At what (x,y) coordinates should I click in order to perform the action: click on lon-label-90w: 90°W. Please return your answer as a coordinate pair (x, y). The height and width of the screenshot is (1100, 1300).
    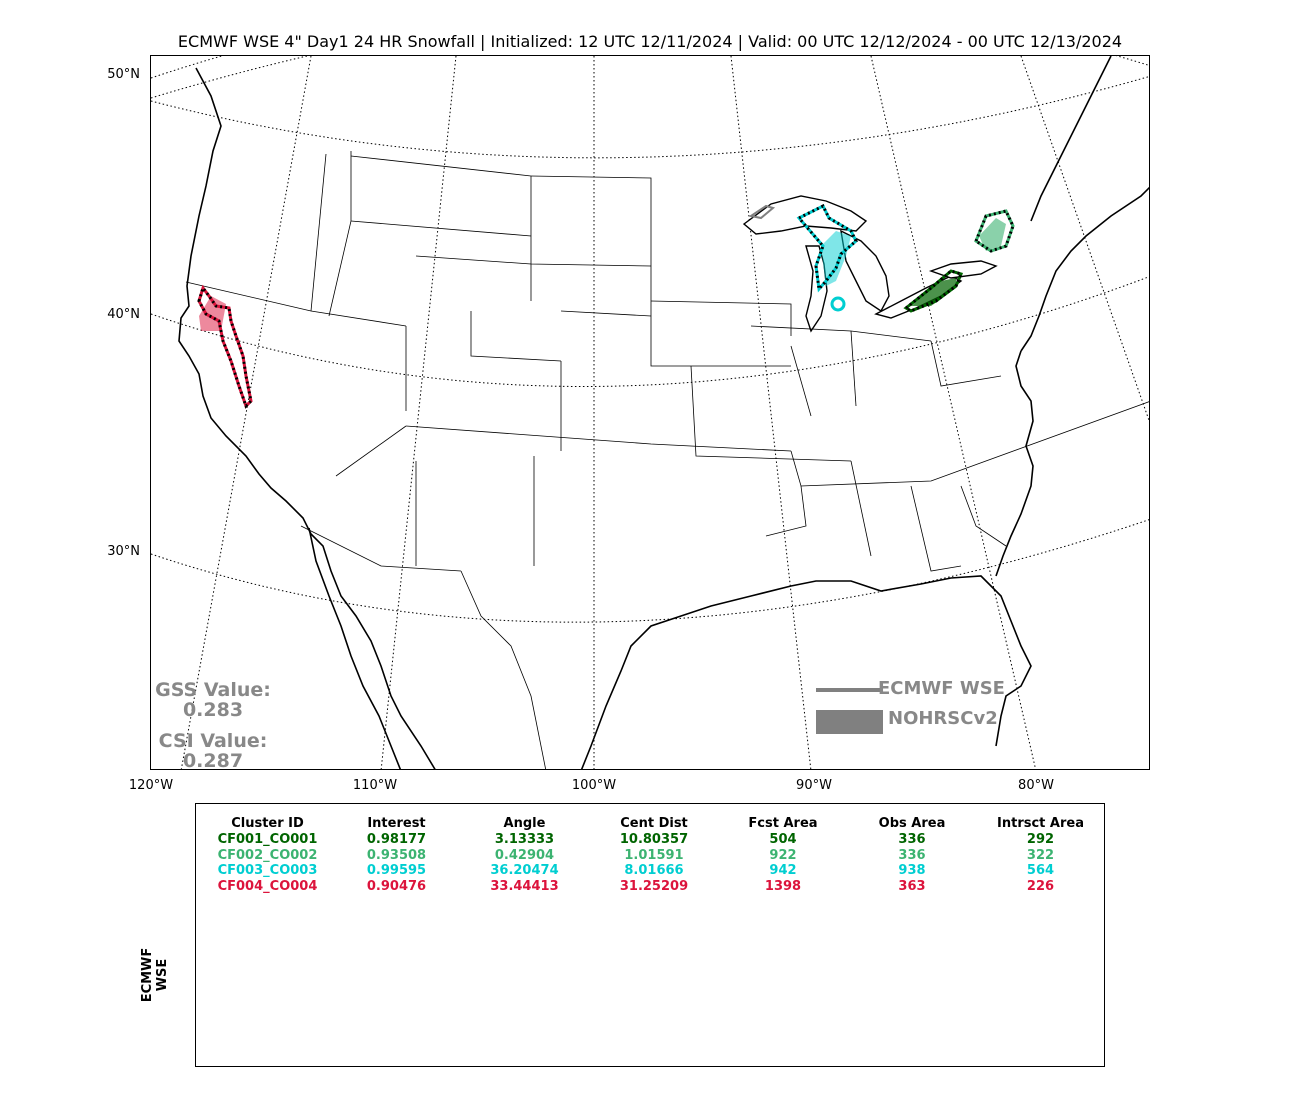
    Looking at the image, I should click on (814, 785).